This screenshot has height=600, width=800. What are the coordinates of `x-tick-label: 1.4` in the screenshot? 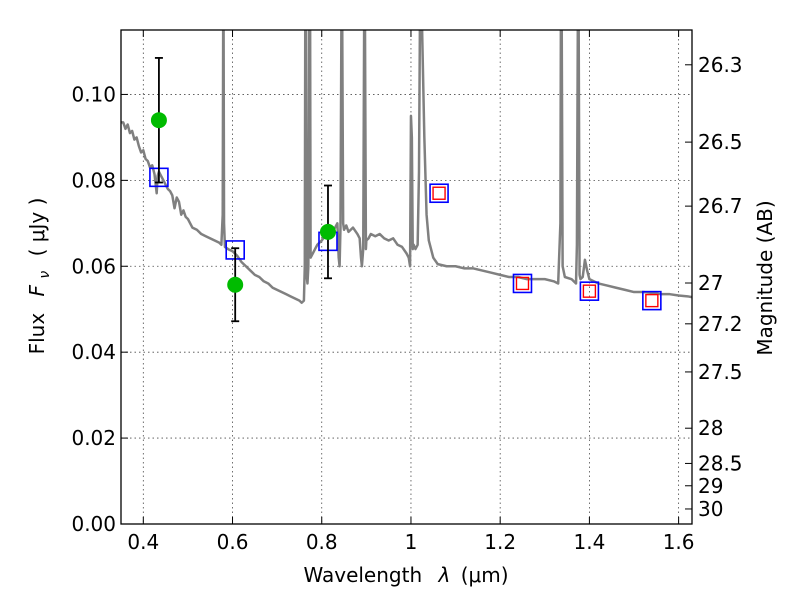 It's located at (589, 542).